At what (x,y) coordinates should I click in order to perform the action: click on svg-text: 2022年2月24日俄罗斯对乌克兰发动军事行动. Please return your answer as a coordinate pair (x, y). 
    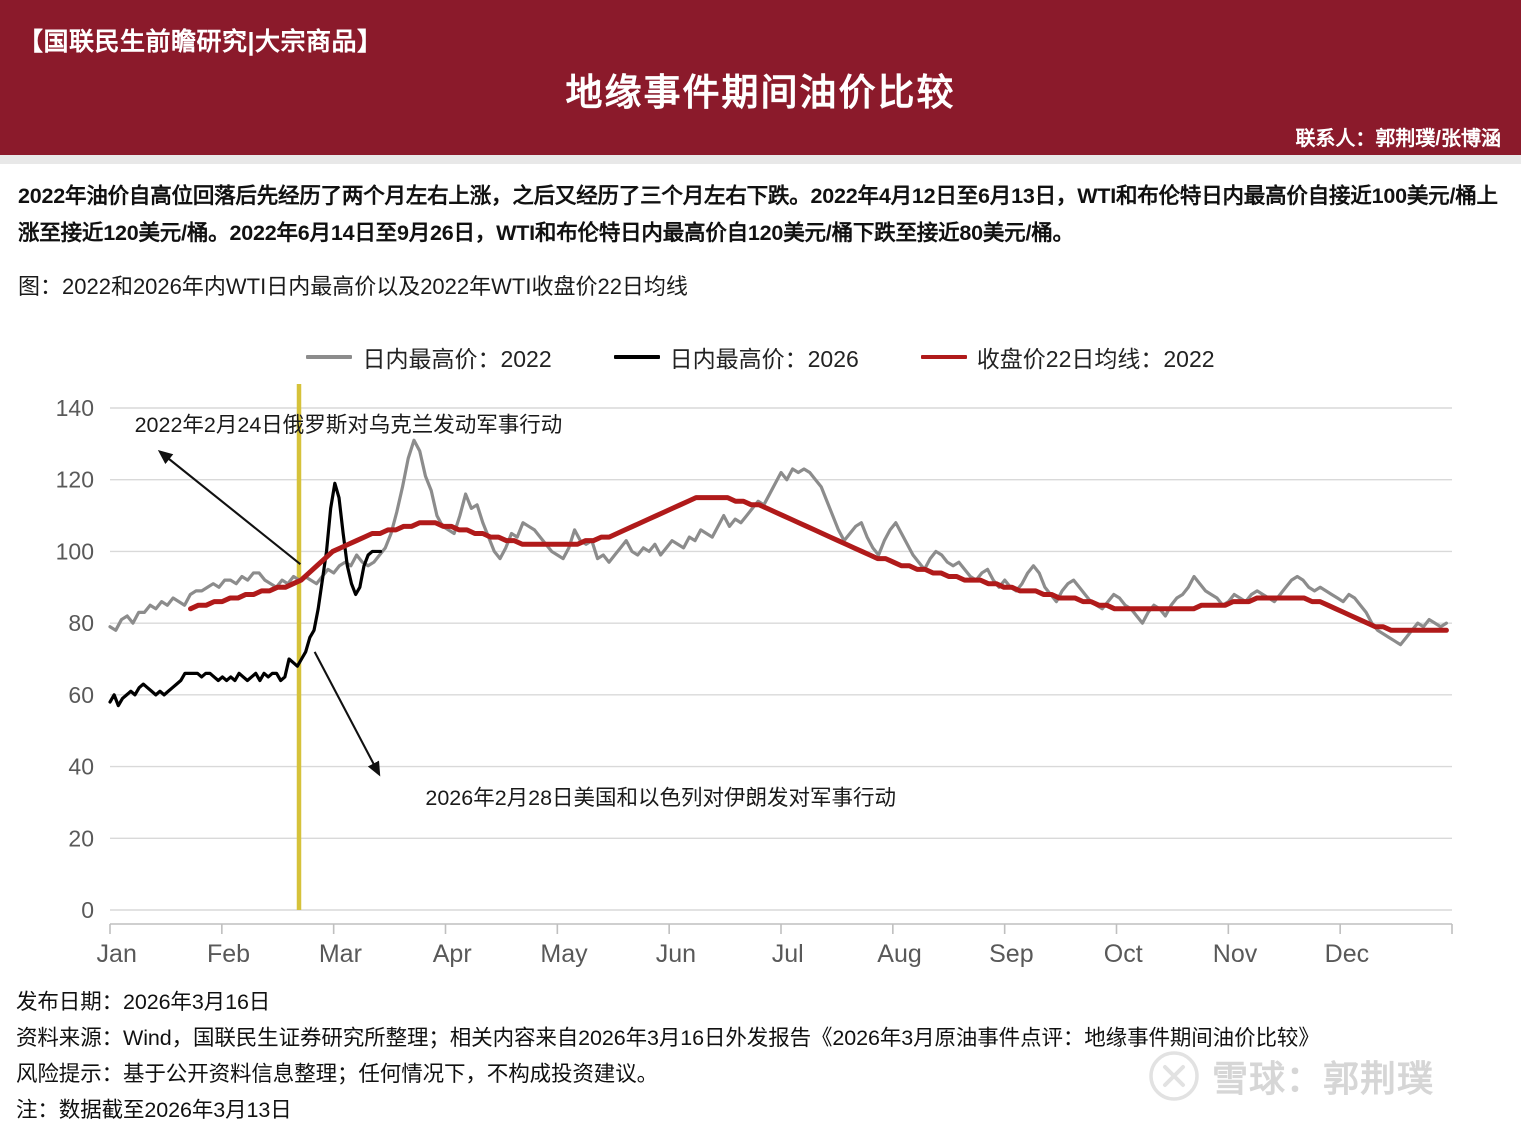
    Looking at the image, I should click on (349, 425).